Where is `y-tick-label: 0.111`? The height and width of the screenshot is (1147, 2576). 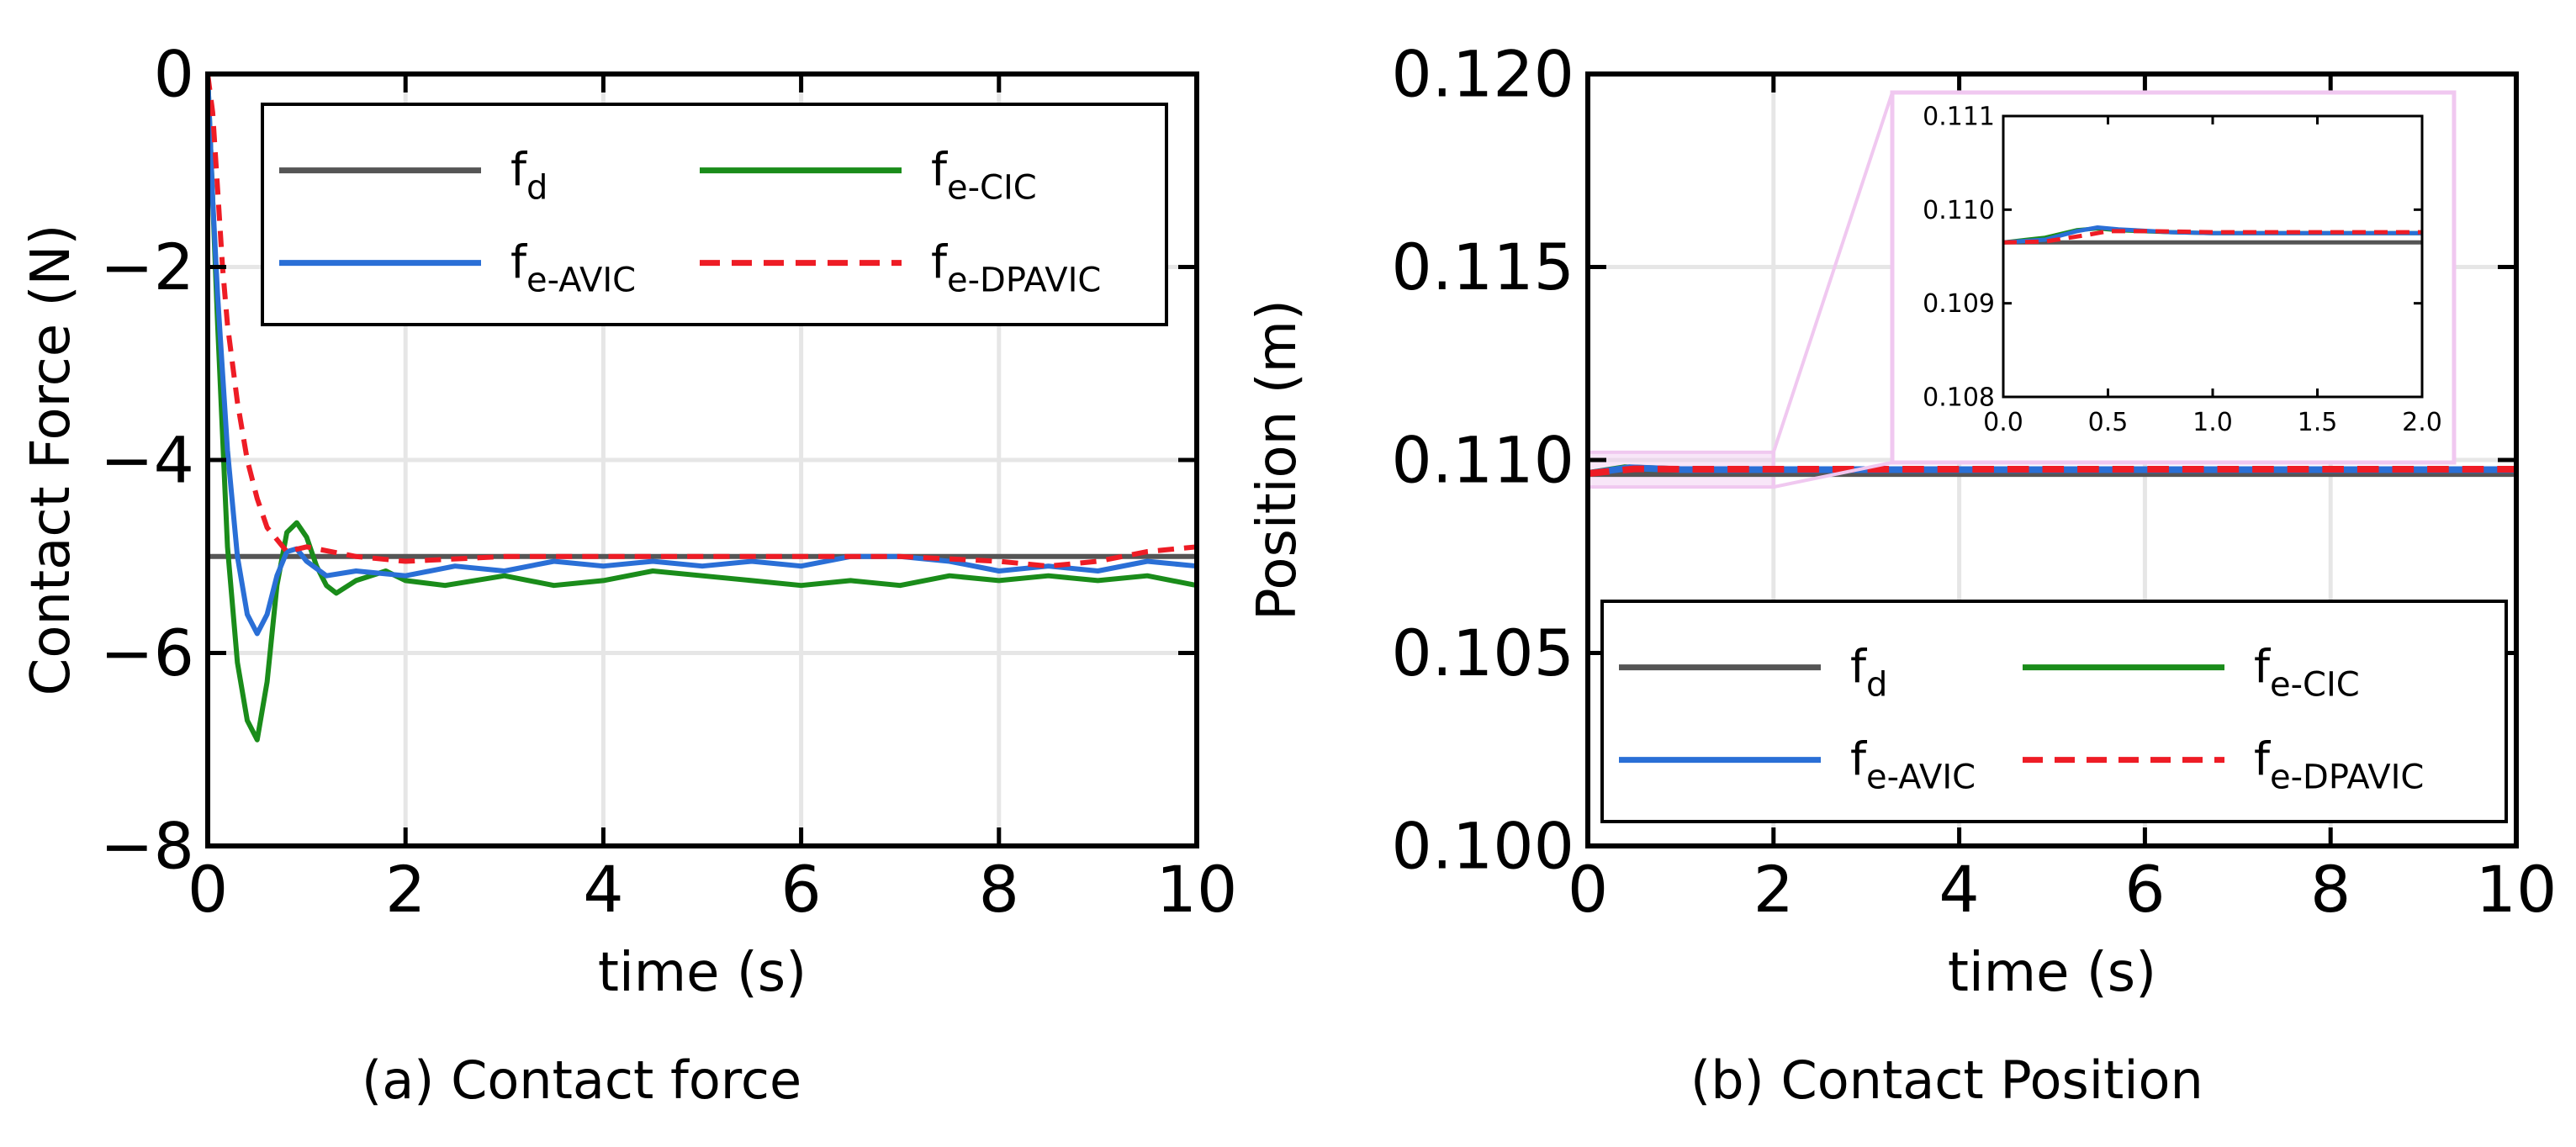
y-tick-label: 0.111 is located at coordinates (1959, 118).